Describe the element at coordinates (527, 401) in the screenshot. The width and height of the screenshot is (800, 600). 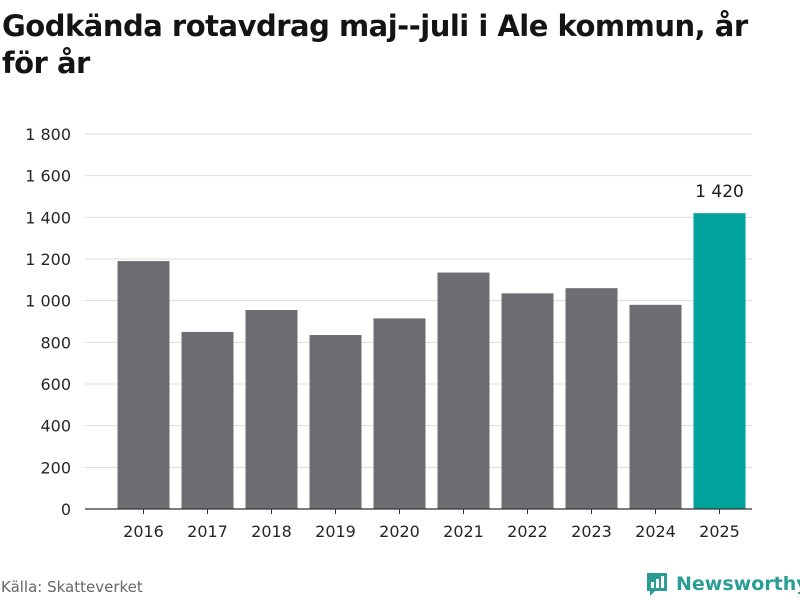
I see `bar-2022` at that location.